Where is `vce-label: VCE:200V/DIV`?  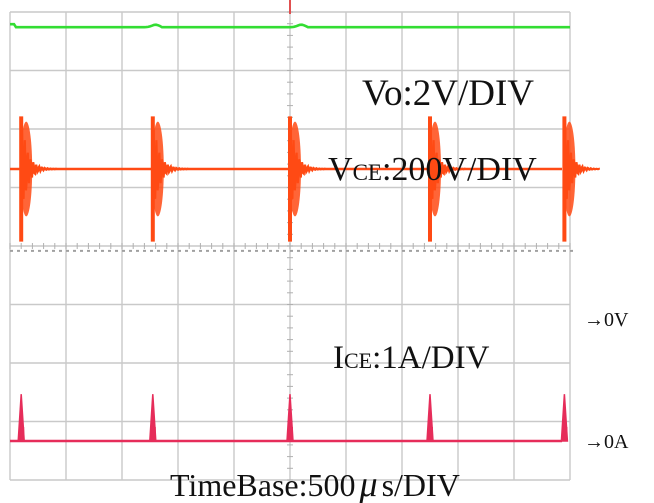 vce-label: VCE:200V/DIV is located at coordinates (432, 169).